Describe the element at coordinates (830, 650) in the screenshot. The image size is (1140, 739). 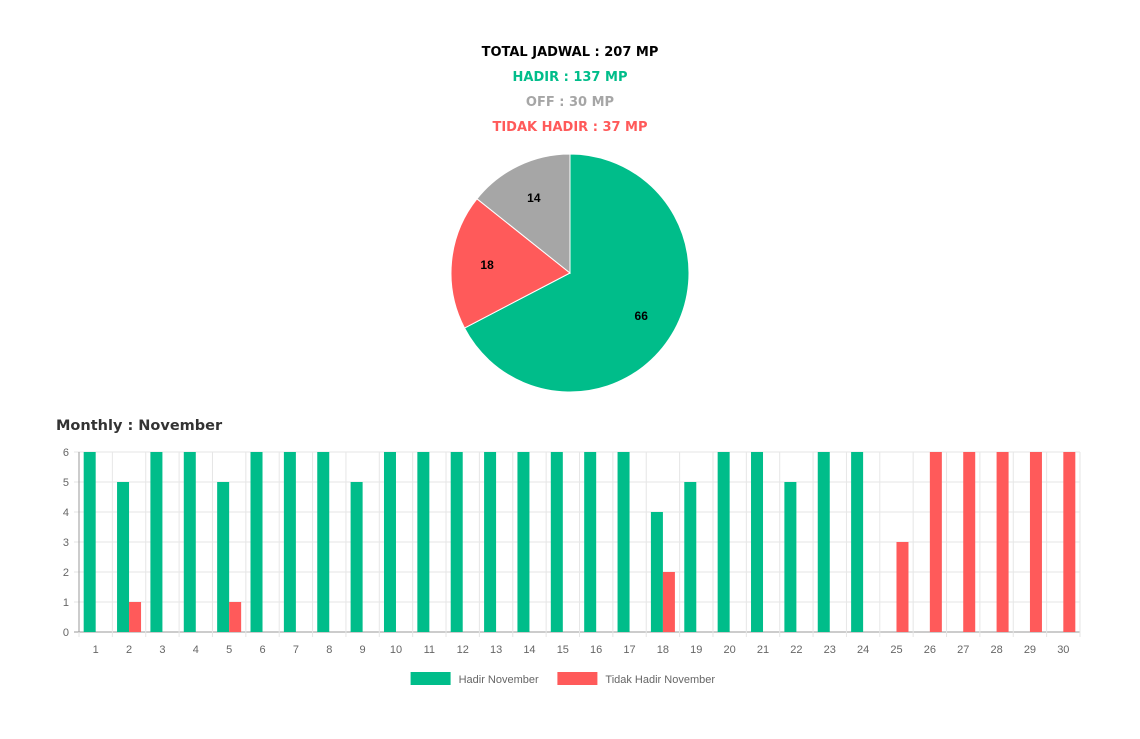
I see `x-tick-label: 23` at that location.